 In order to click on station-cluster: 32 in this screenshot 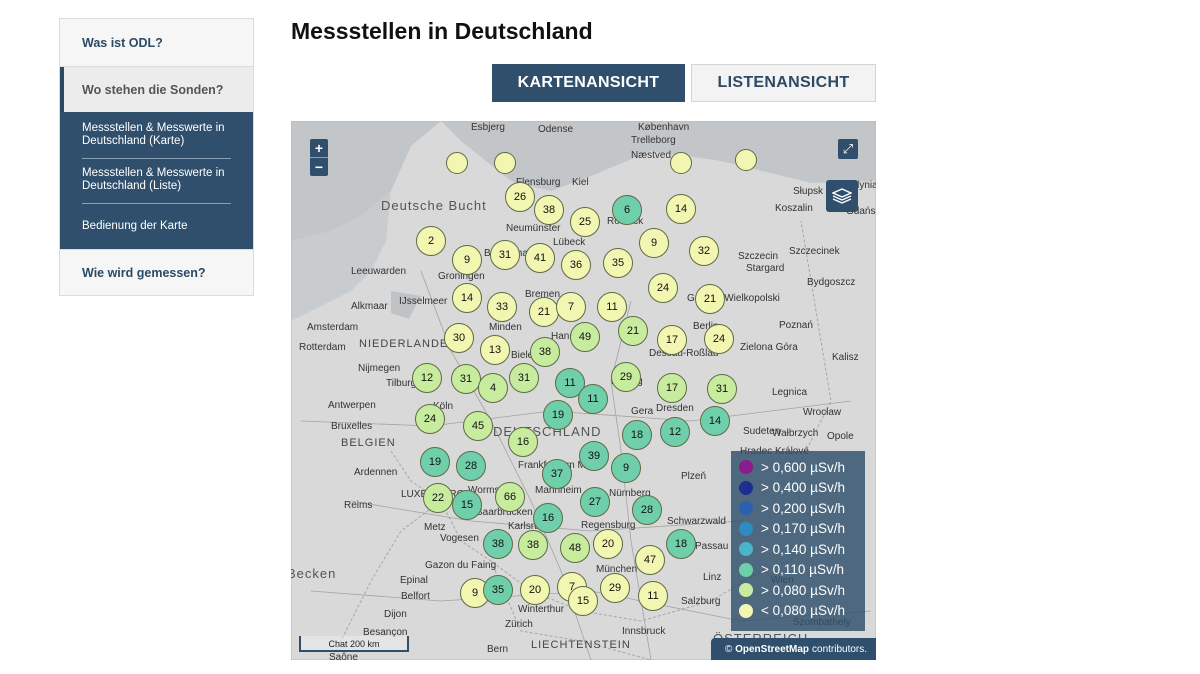, I will do `click(704, 251)`.